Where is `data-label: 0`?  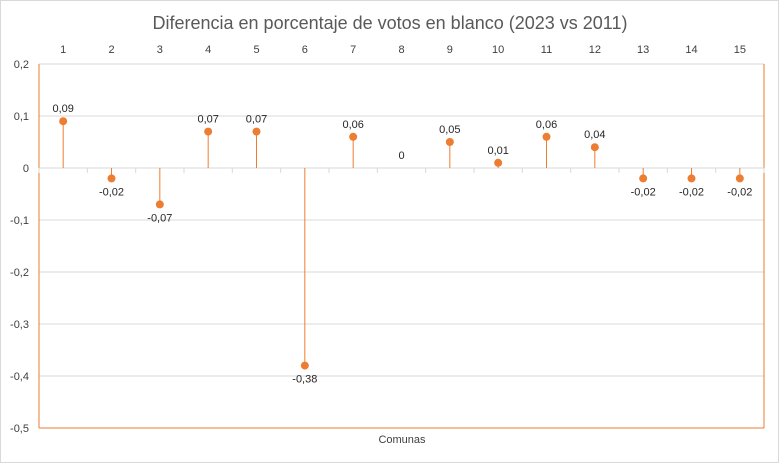 data-label: 0 is located at coordinates (401, 156).